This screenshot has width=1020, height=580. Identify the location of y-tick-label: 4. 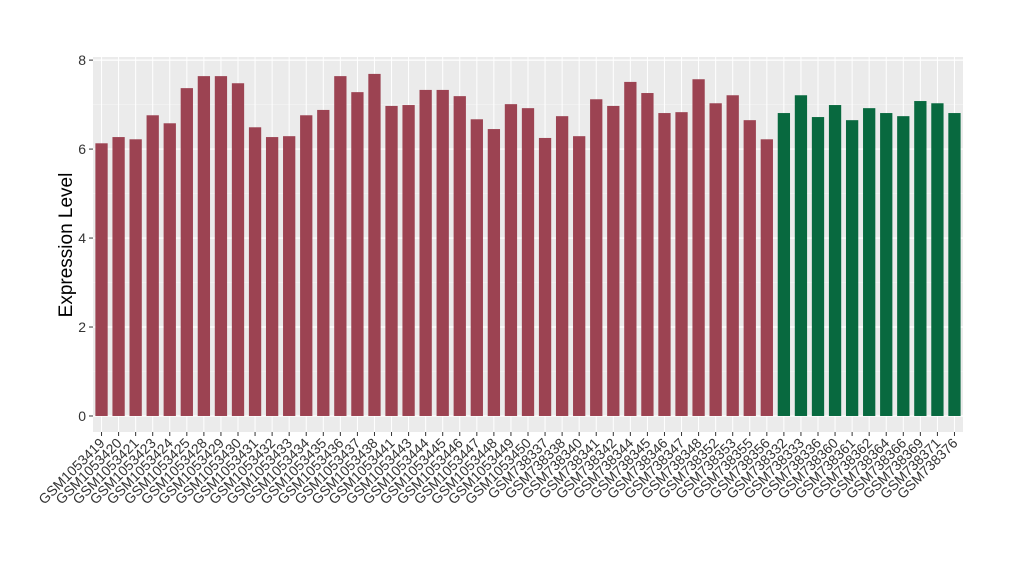
(82, 238).